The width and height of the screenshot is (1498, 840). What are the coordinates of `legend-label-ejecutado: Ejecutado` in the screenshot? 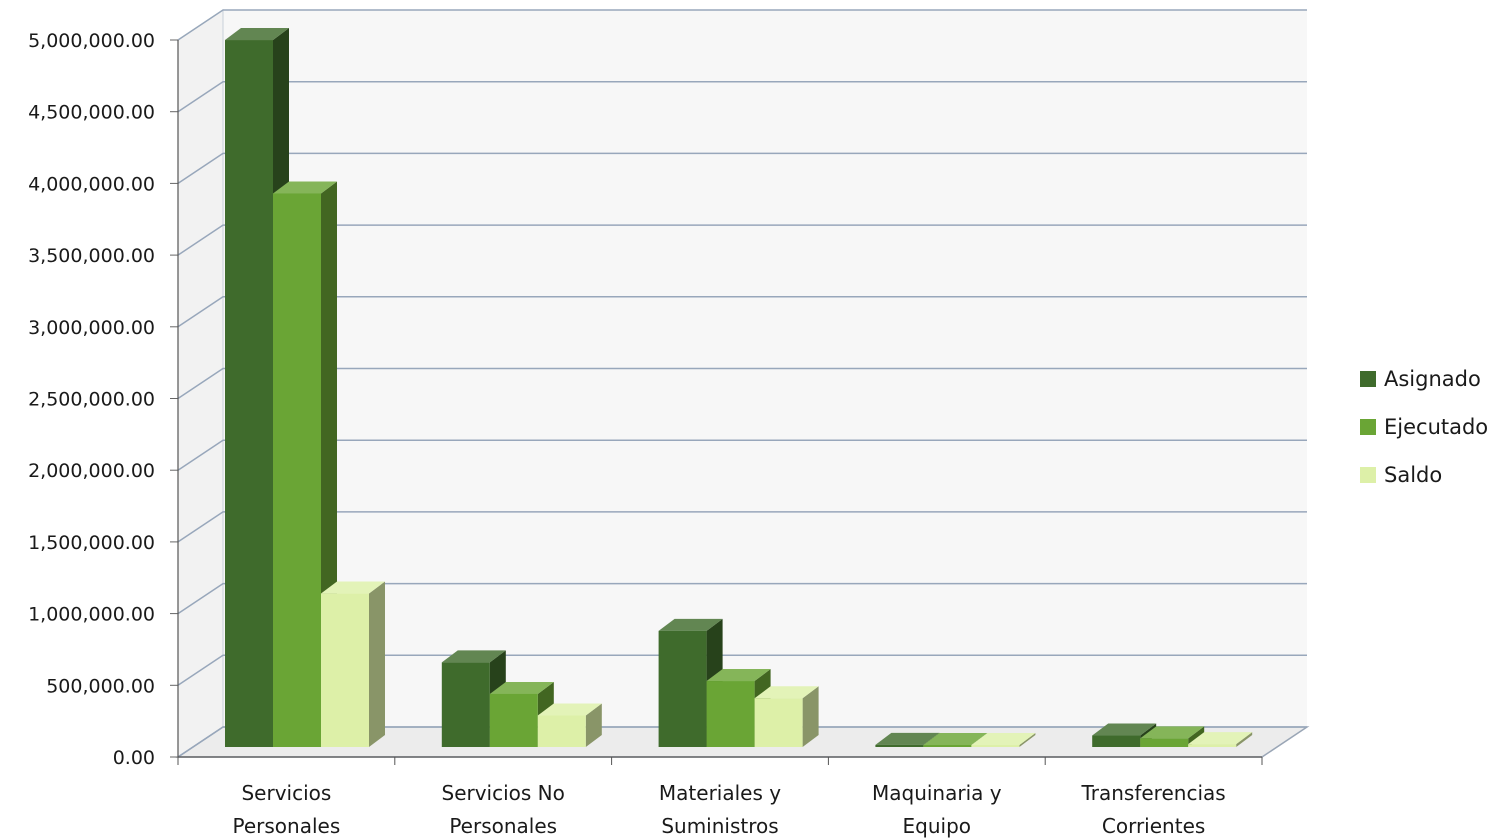 It's located at (1436, 427).